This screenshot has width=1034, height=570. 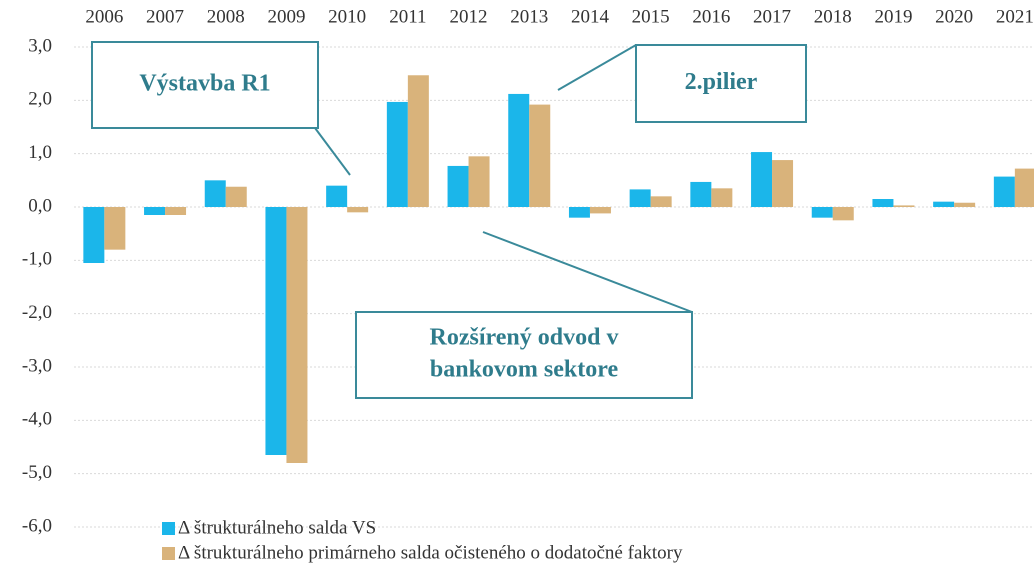 I want to click on annotation-text: 2.pilier, so click(x=721, y=82).